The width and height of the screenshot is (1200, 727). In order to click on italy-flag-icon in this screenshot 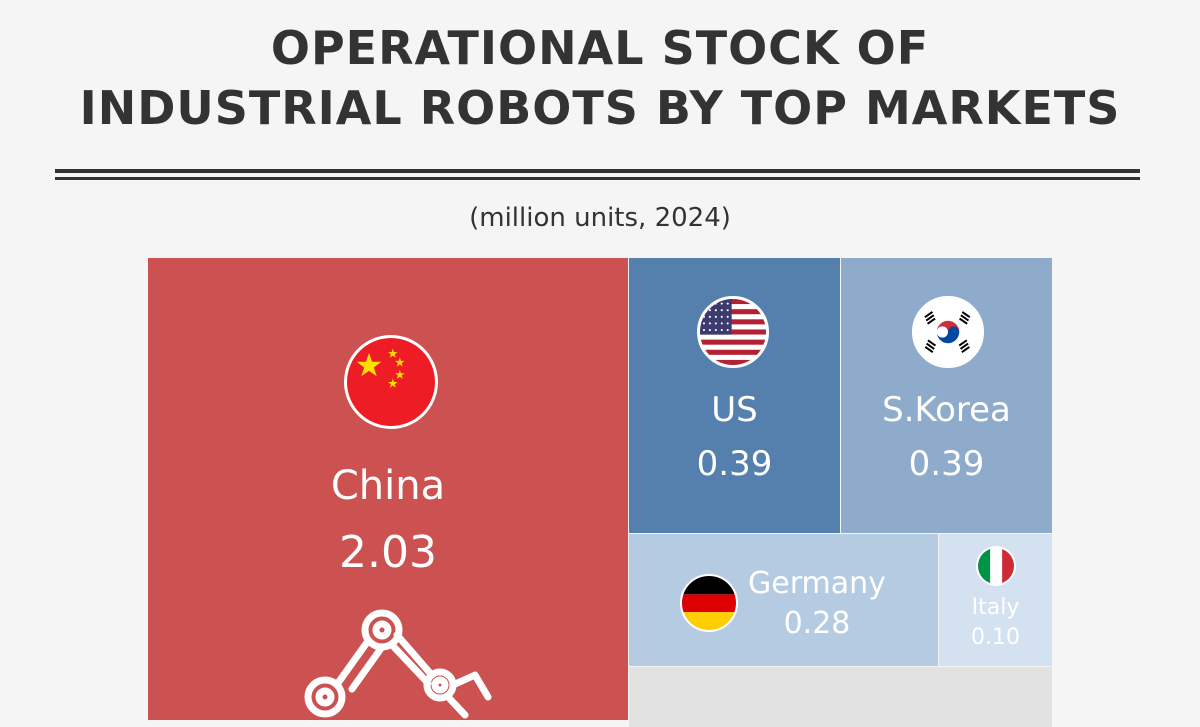, I will do `click(996, 566)`.